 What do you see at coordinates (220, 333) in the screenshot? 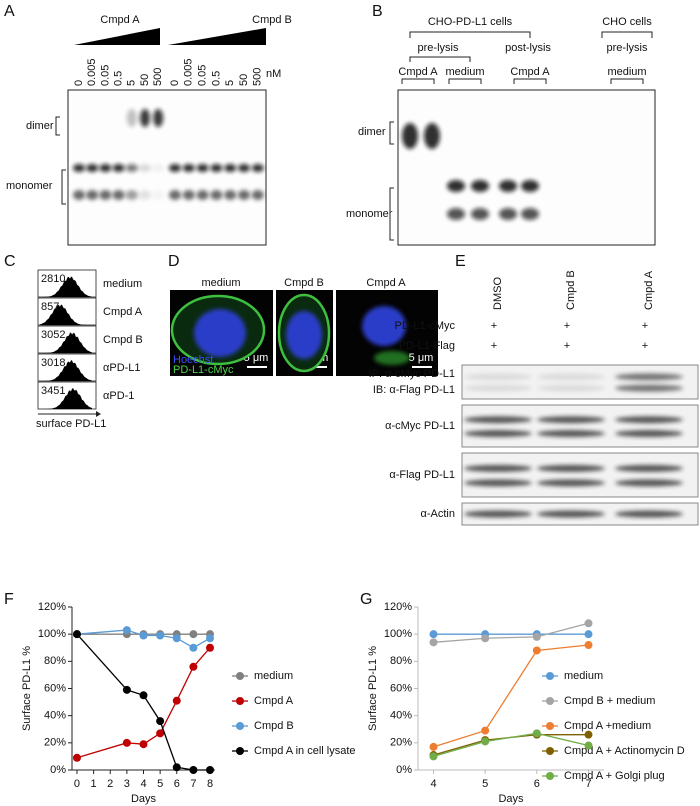
I see `nucleus` at bounding box center [220, 333].